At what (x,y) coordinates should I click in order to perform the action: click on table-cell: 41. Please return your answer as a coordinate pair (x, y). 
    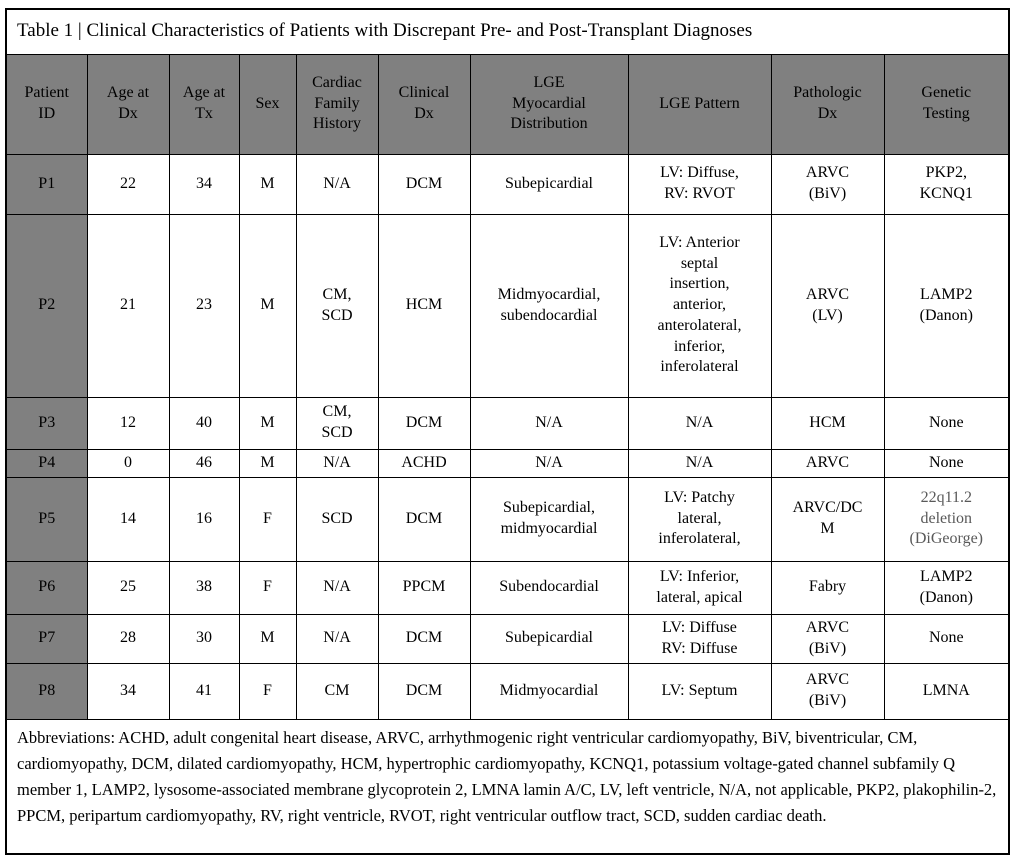
    Looking at the image, I should click on (204, 691).